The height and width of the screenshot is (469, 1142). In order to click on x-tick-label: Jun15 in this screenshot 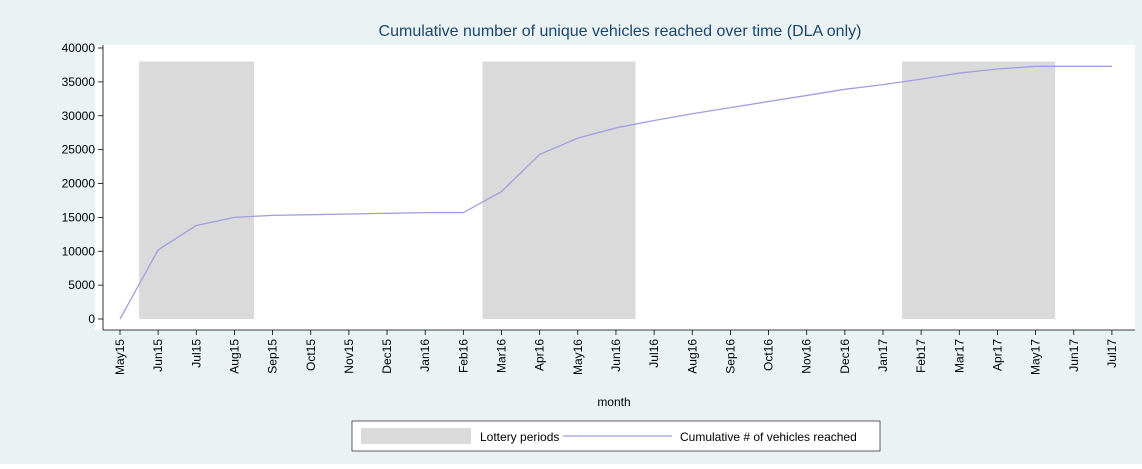, I will do `click(158, 355)`.